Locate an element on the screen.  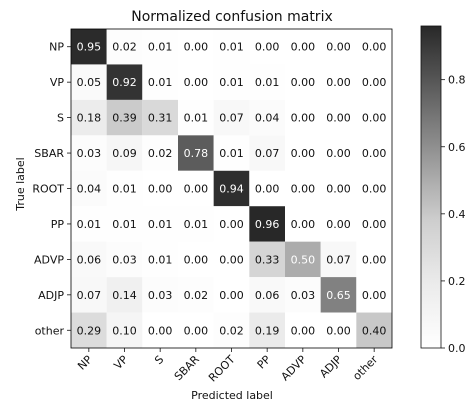
cell-value-label: 0.40 is located at coordinates (374, 330).